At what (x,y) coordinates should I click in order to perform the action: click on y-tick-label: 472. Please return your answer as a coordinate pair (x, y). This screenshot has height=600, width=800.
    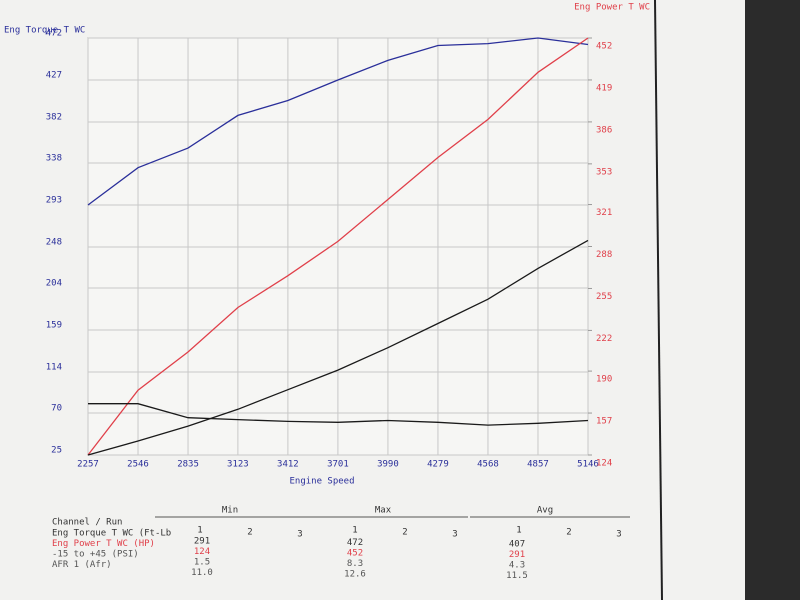
    Looking at the image, I should click on (54, 34).